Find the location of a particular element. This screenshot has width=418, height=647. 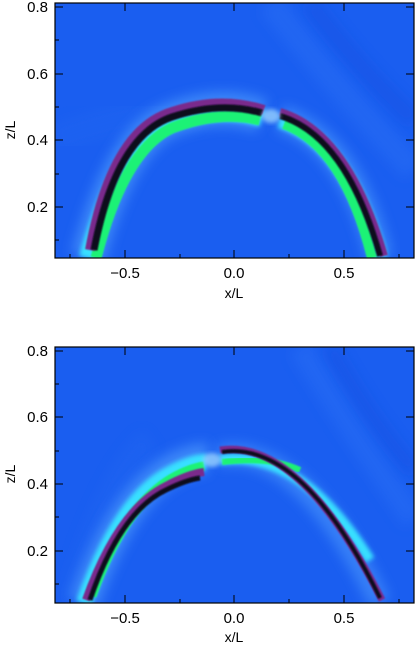

loop-gap-bottom is located at coordinates (212, 460).